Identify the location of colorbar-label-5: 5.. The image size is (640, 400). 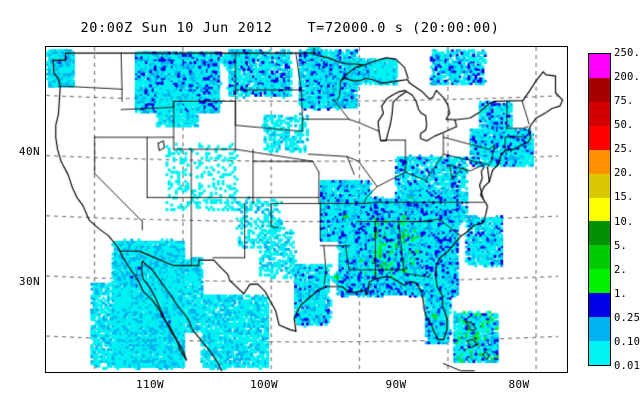
(621, 245).